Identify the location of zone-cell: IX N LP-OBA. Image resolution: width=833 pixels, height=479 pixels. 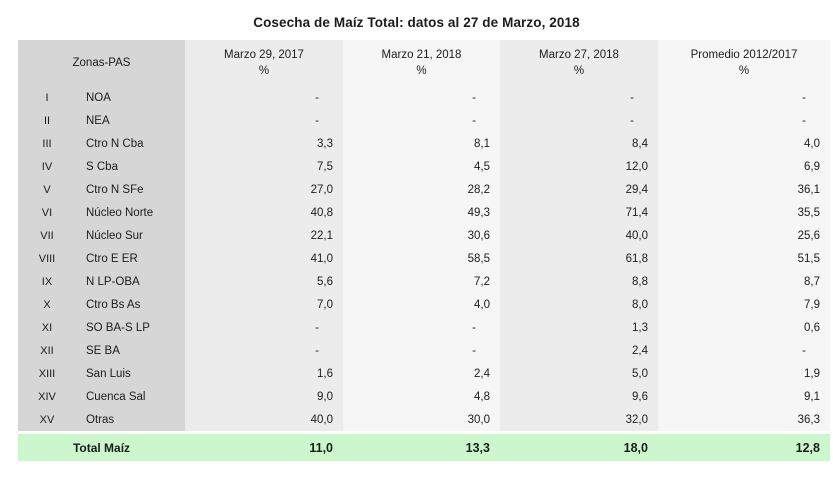
(101, 281).